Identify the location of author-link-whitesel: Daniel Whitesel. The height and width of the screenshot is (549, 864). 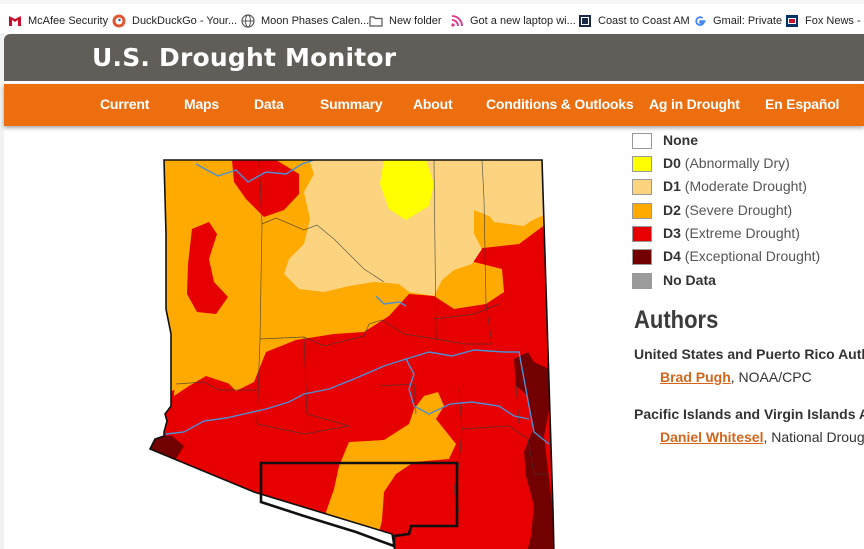
(712, 437).